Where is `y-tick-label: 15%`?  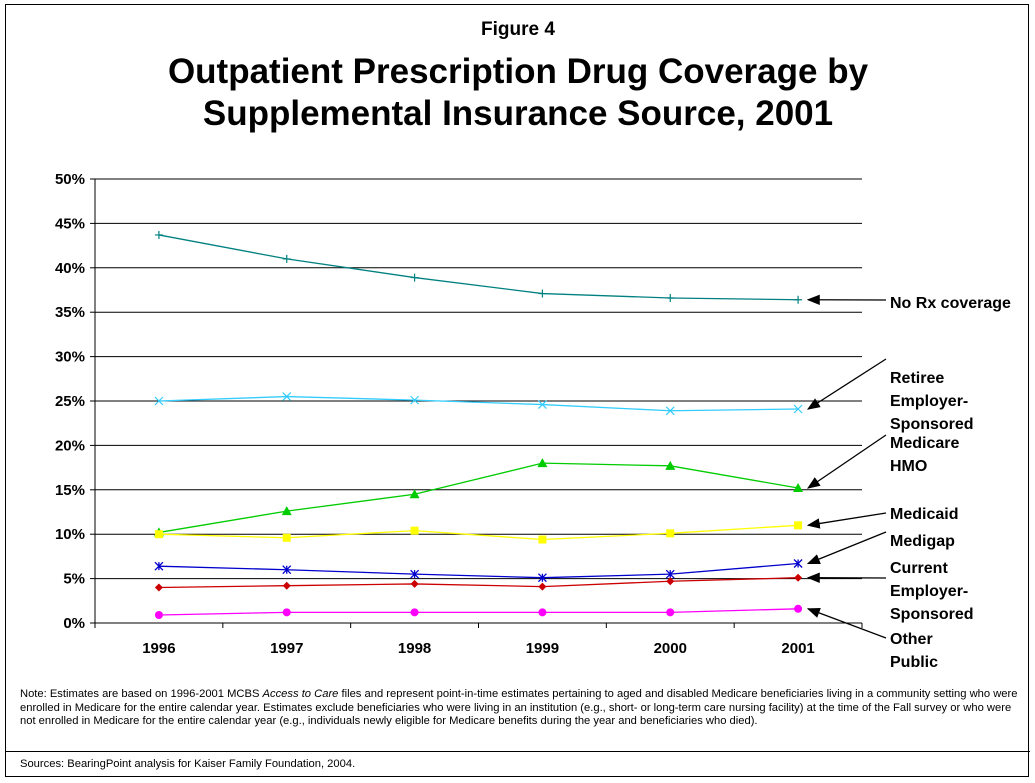
y-tick-label: 15% is located at coordinates (70, 490).